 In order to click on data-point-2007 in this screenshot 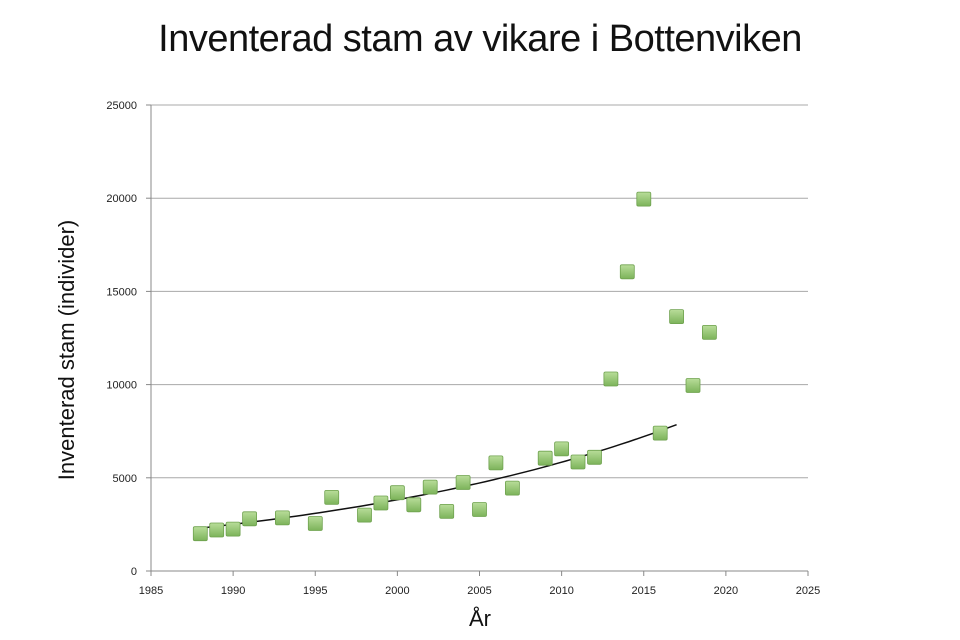, I will do `click(512, 488)`.